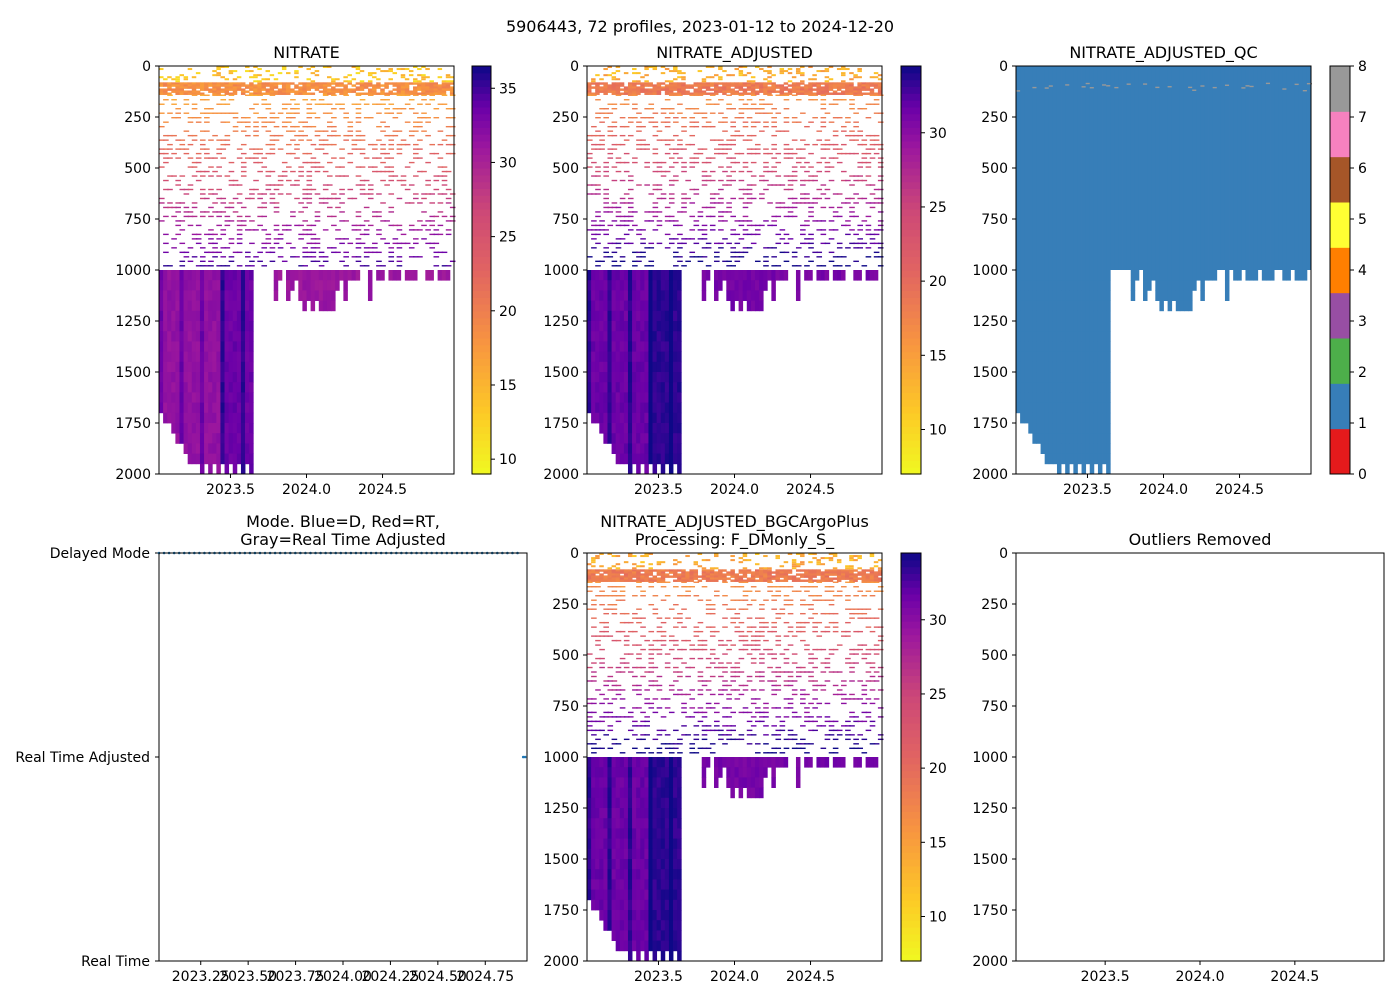  Describe the element at coordinates (565, 169) in the screenshot. I see `panel-2-ytick-label: 500` at that location.